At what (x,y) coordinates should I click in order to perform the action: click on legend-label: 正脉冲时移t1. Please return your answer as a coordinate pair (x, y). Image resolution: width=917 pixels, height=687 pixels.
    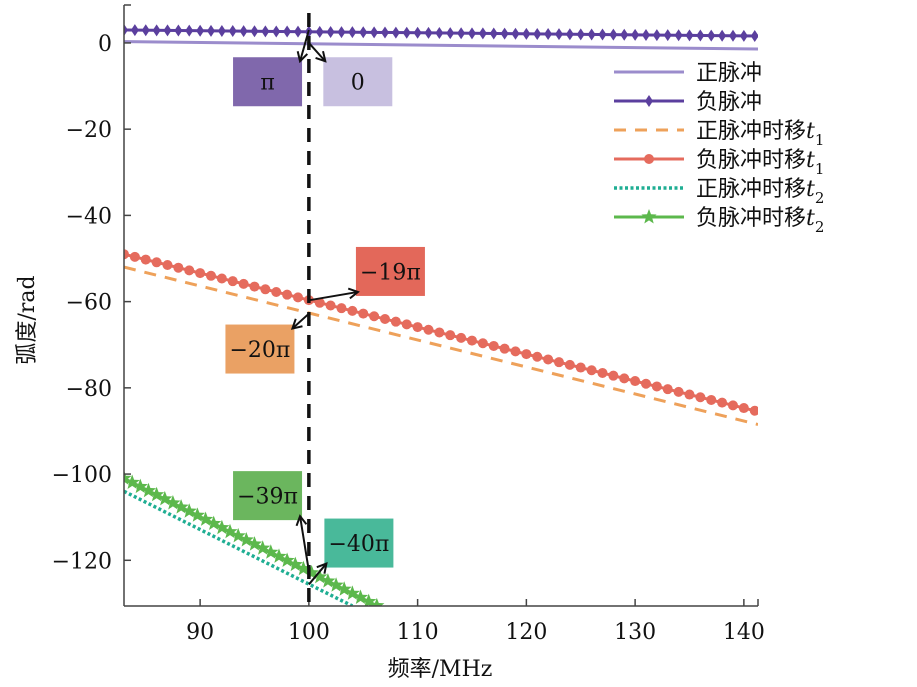
    Looking at the image, I should click on (760, 134).